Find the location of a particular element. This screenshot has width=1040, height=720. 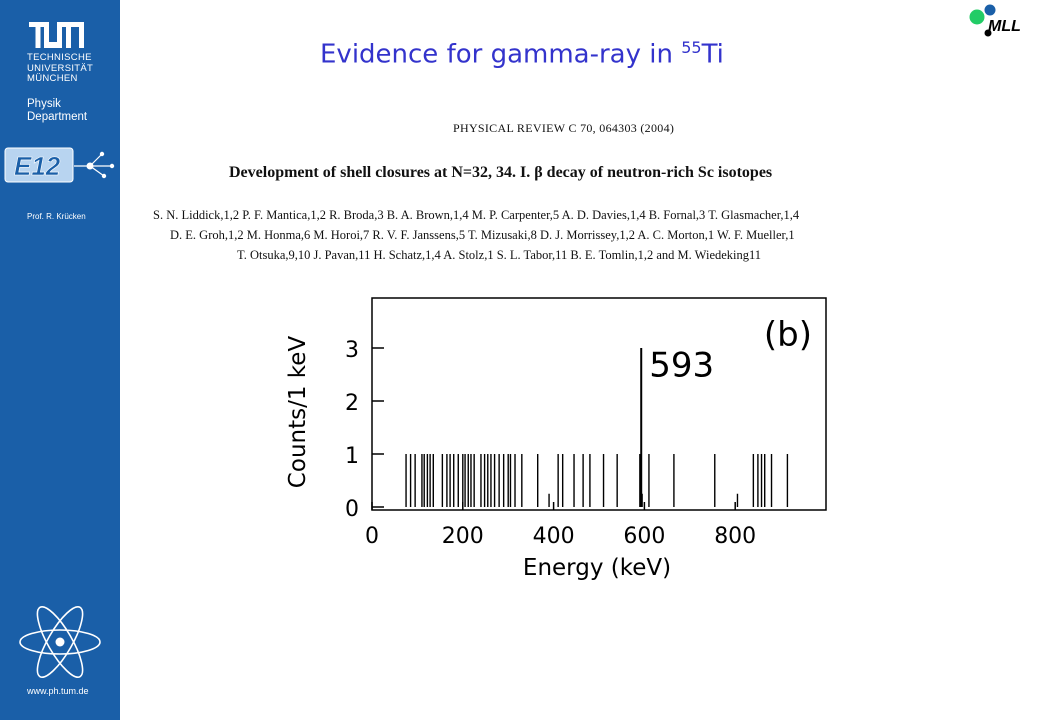

department-line: Department is located at coordinates (57, 116).